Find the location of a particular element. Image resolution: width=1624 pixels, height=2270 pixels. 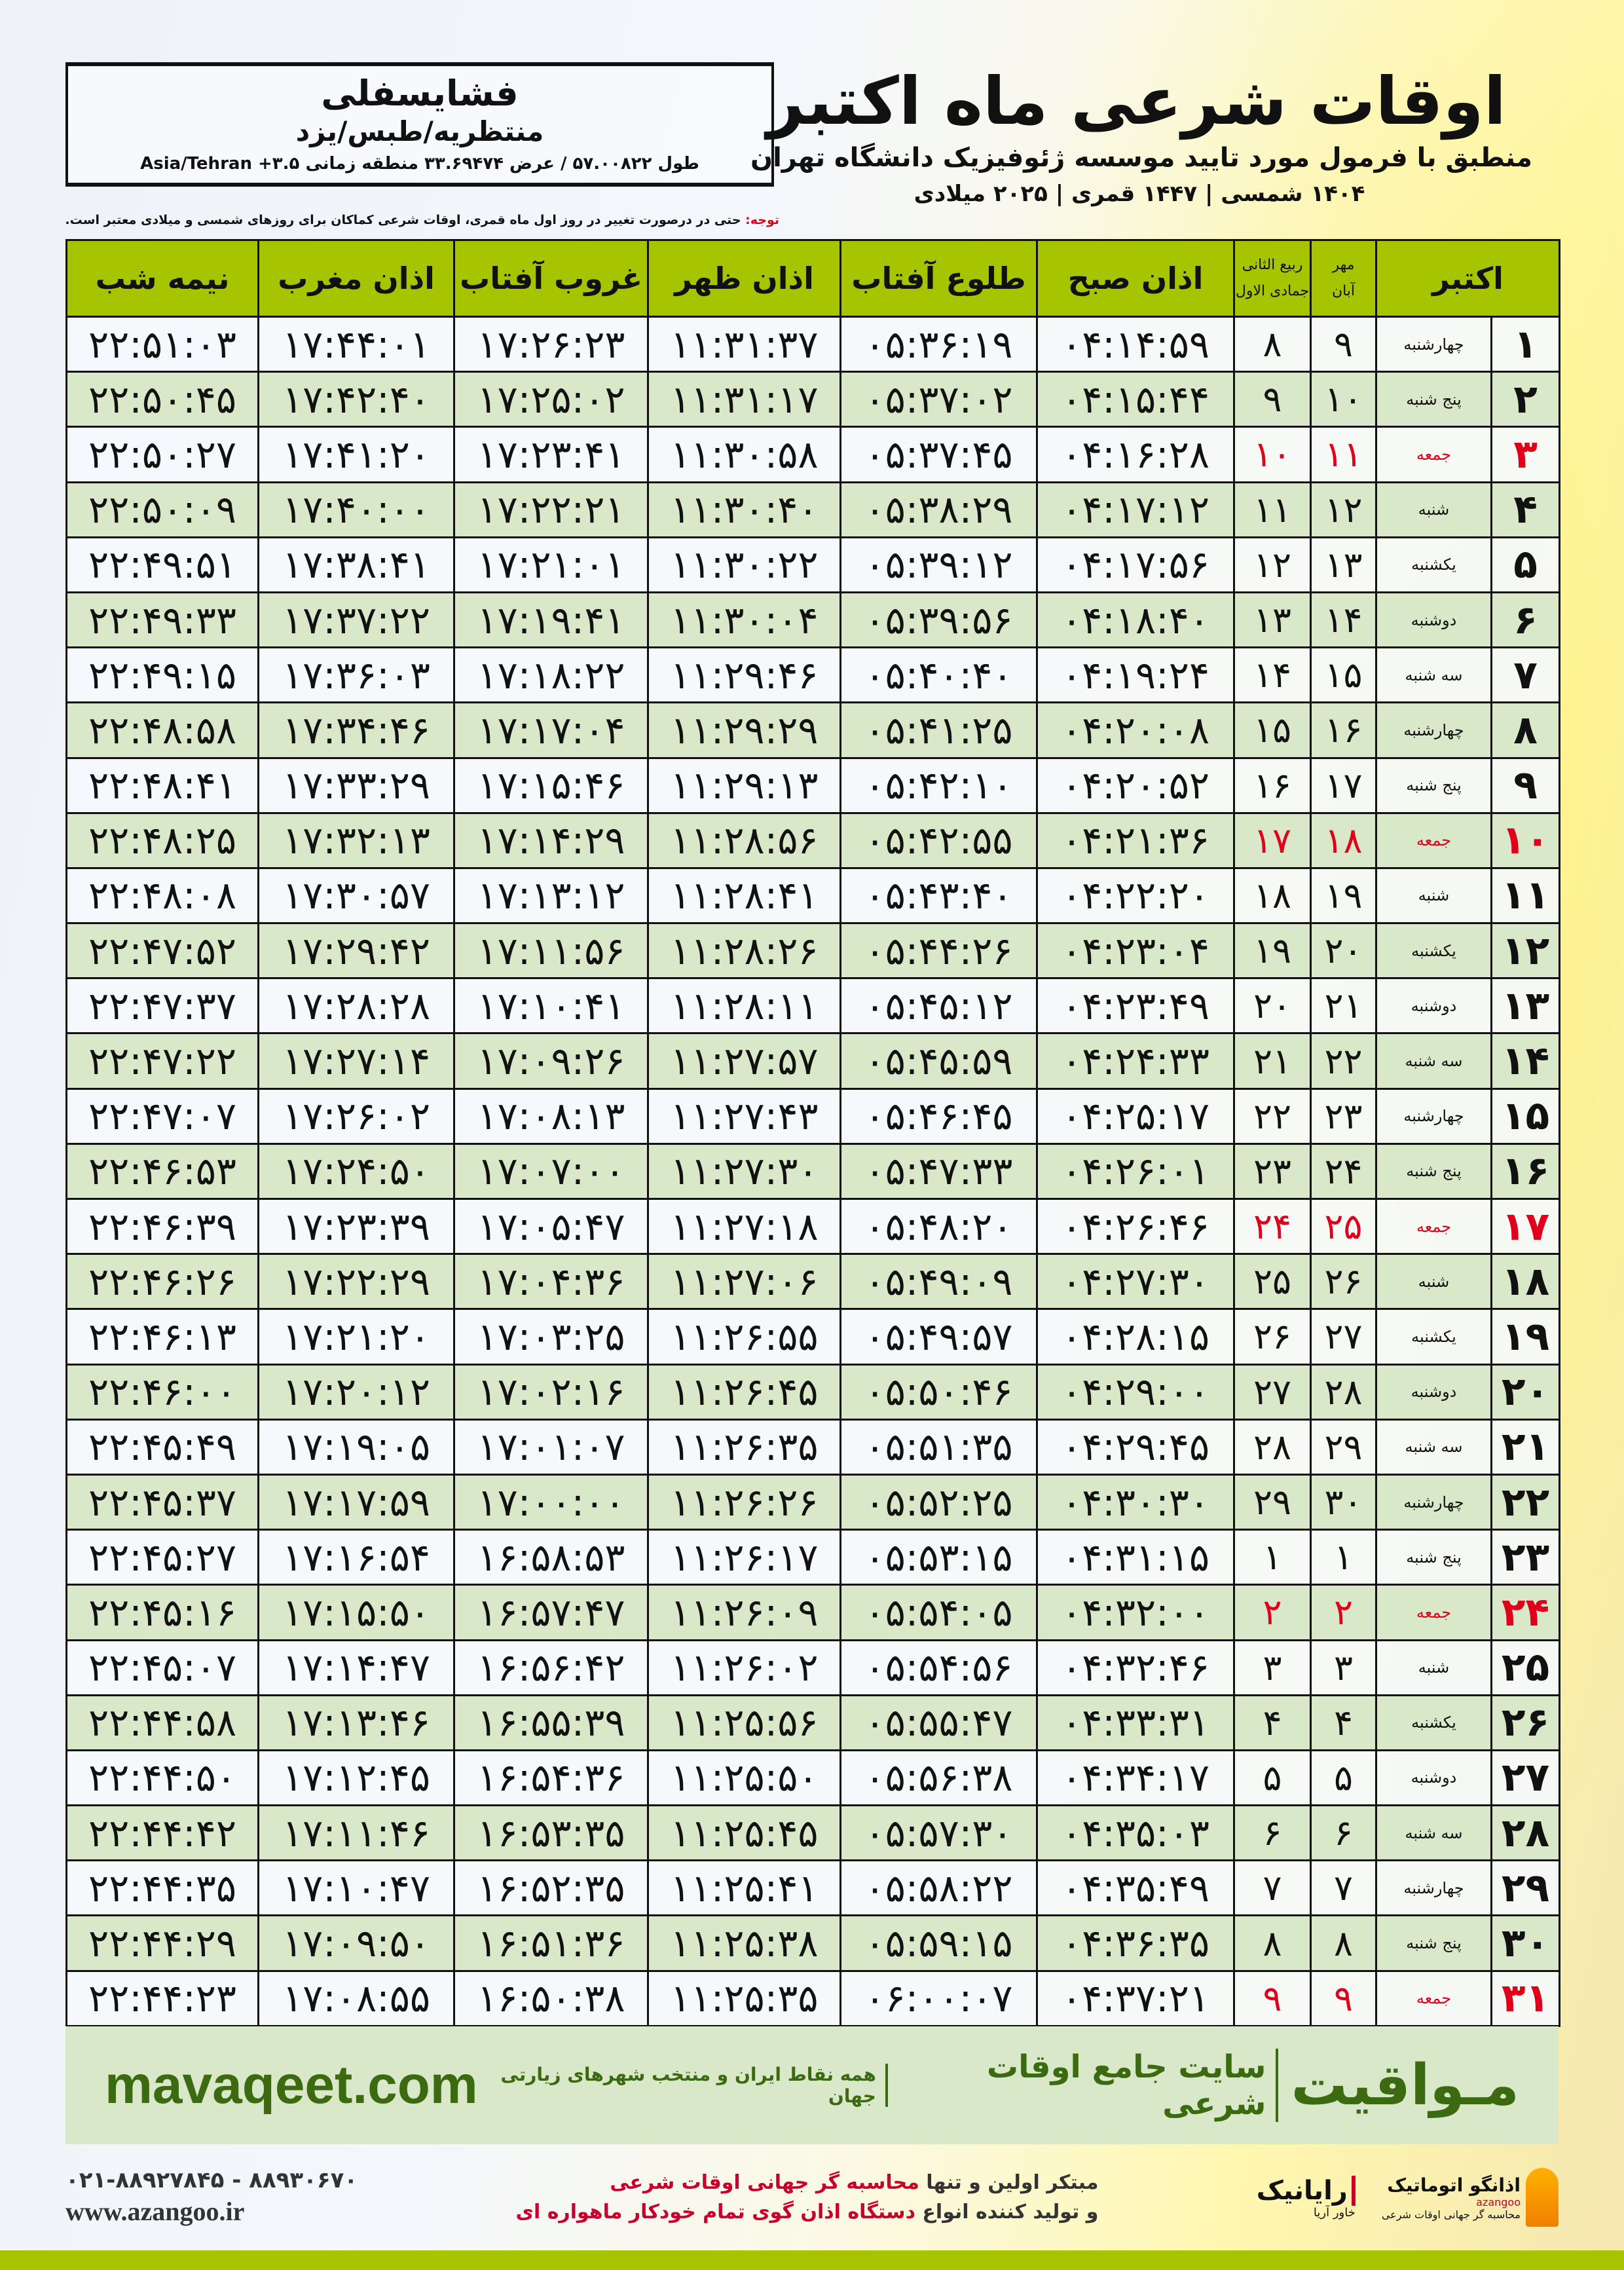

cell-midnight: ۲۲:۵۰:۰۹ is located at coordinates (162, 509).